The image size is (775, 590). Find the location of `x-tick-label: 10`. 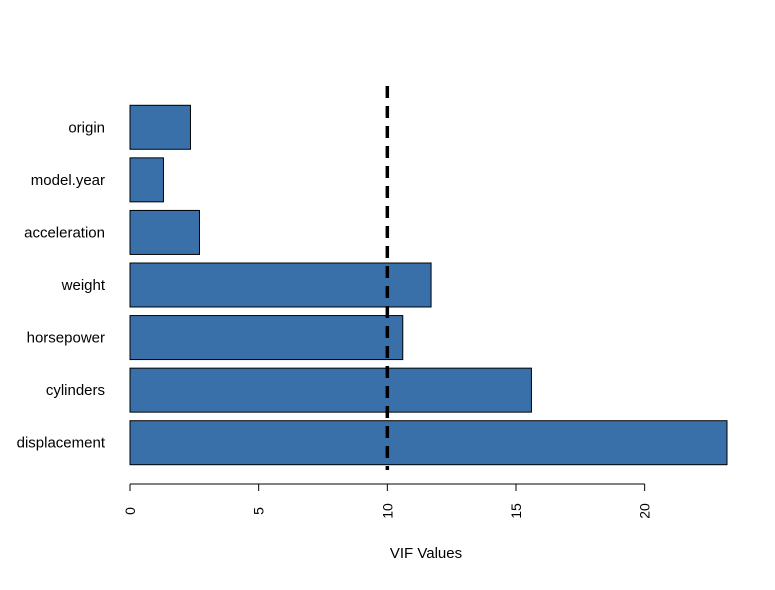

x-tick-label: 10 is located at coordinates (387, 511).